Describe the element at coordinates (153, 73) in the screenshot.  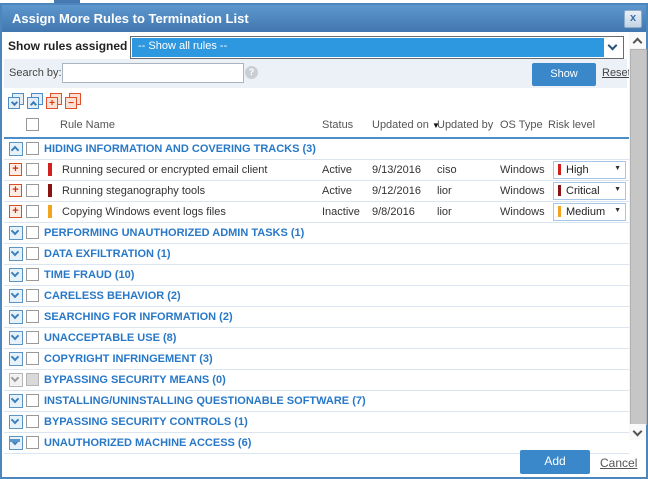
I see `search-input` at that location.